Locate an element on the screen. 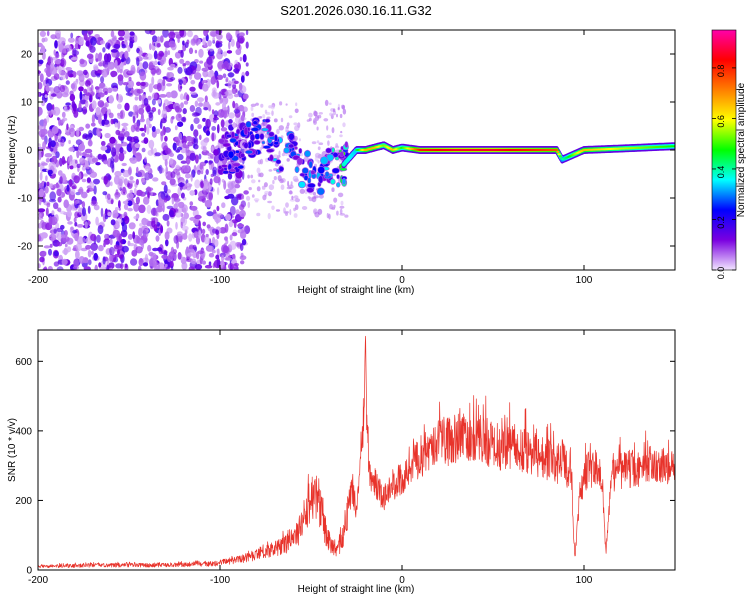 This screenshot has width=750, height=600. colorbar-label: Normalized spectral amplitude is located at coordinates (741, 149).